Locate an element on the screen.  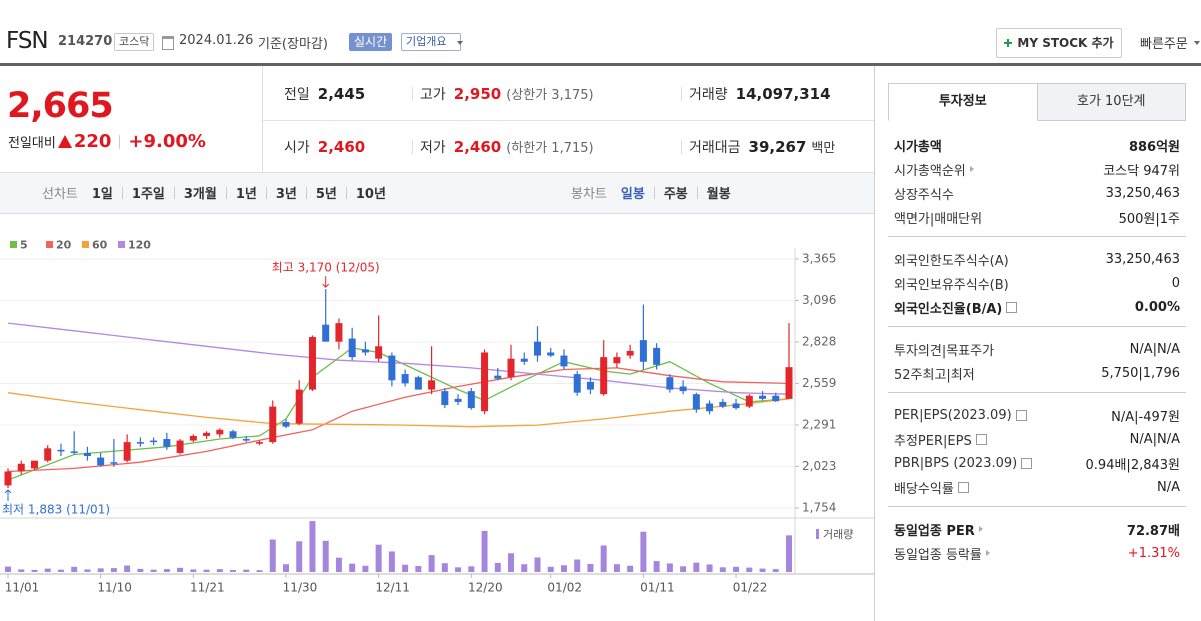
y-tick-label: 2,023 is located at coordinates (819, 466).